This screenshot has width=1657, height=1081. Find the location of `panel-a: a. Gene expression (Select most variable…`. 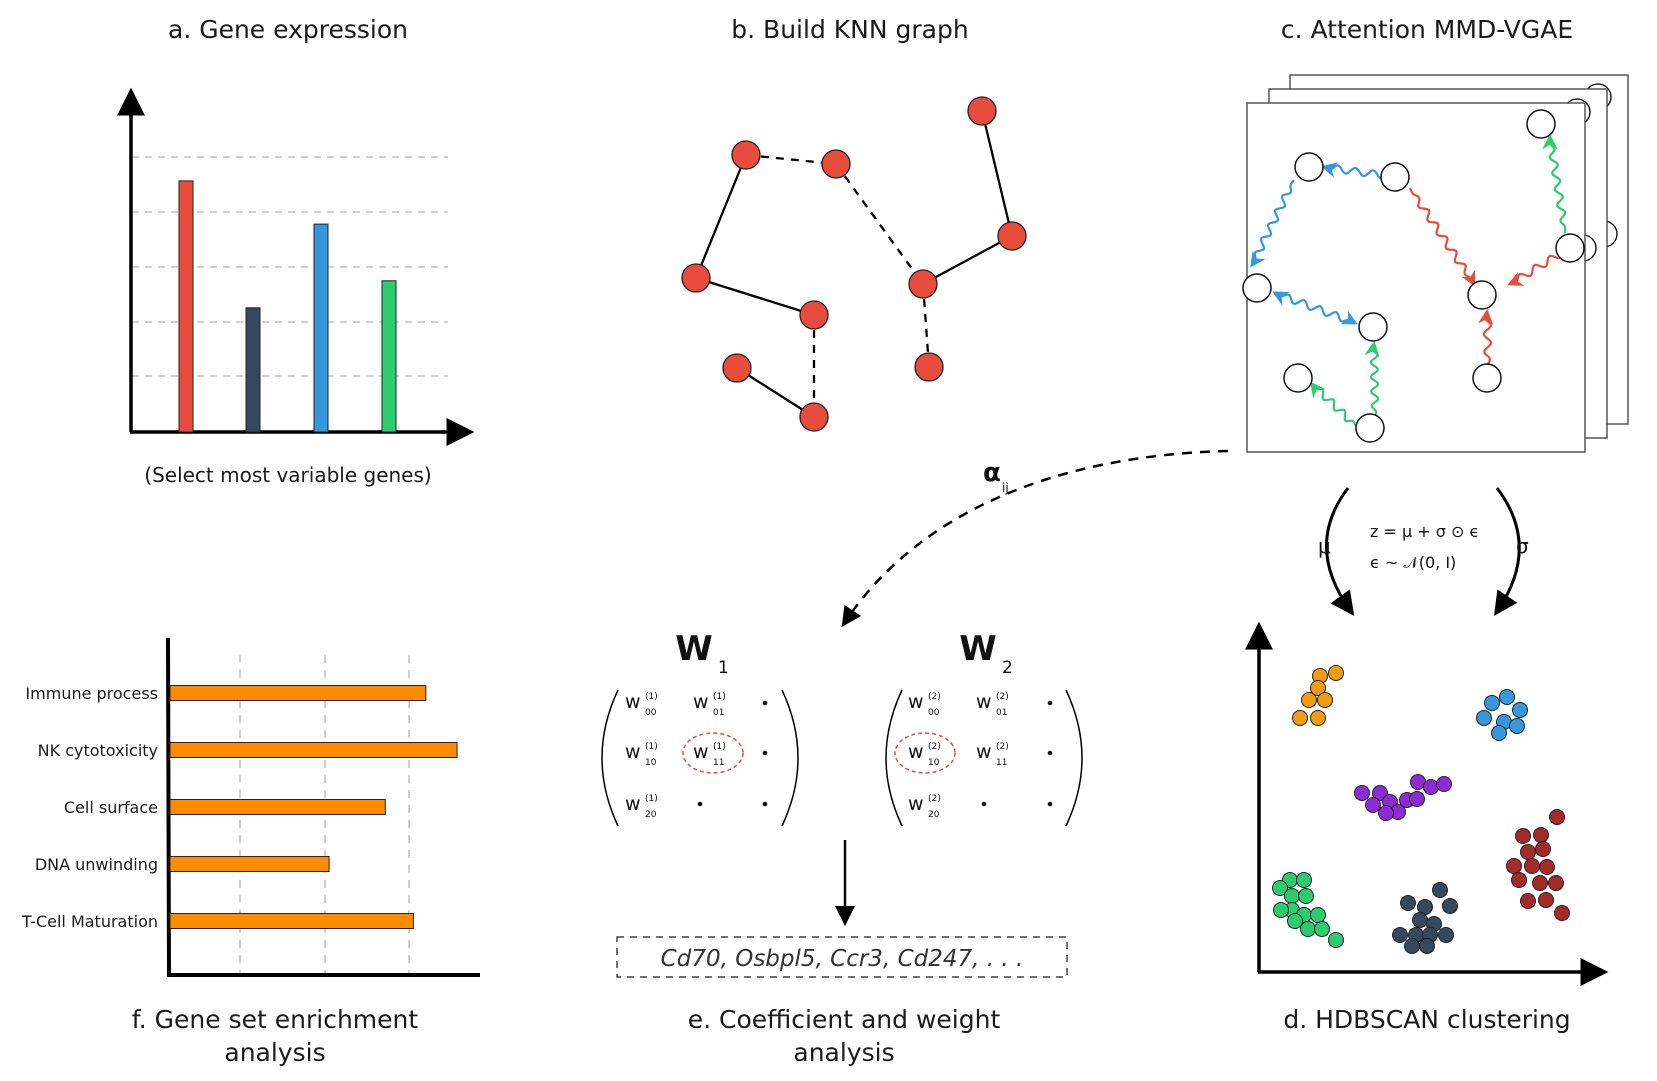

panel-a: a. Gene expression (Select most variable… is located at coordinates (296, 251).